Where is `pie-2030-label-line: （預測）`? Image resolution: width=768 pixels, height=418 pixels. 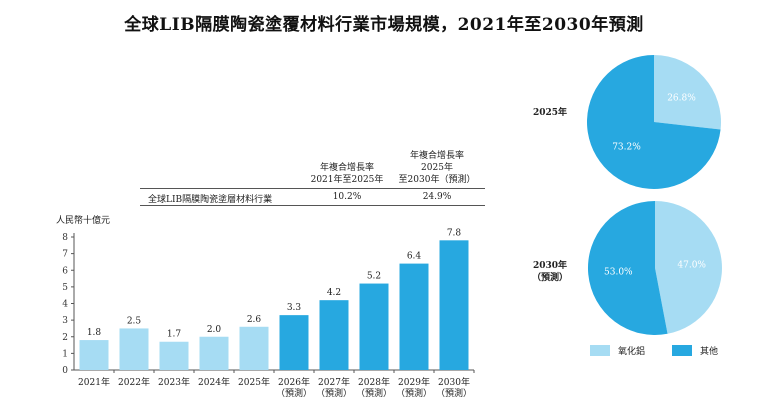
pie-2030-label-line: （預測） is located at coordinates (549, 278).